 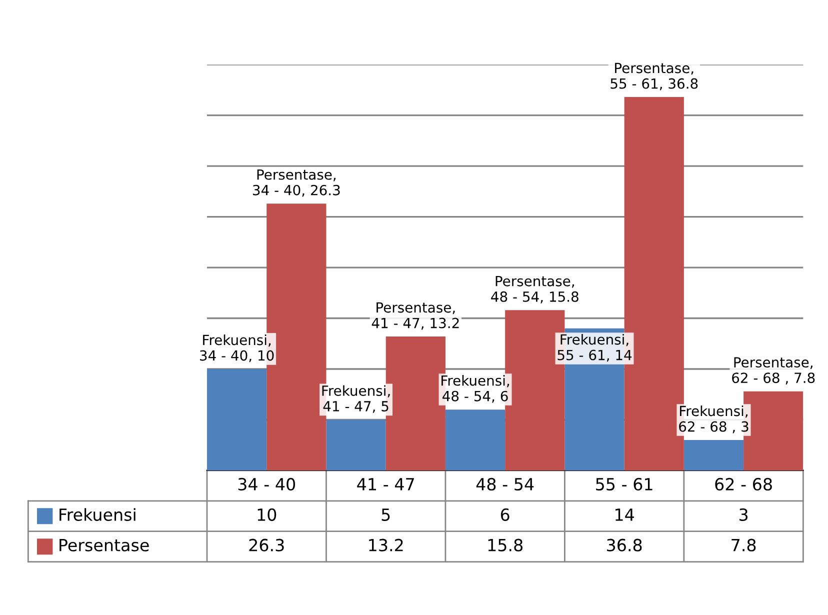 What do you see at coordinates (624, 484) in the screenshot?
I see `x-tick-label: 55 - 61` at bounding box center [624, 484].